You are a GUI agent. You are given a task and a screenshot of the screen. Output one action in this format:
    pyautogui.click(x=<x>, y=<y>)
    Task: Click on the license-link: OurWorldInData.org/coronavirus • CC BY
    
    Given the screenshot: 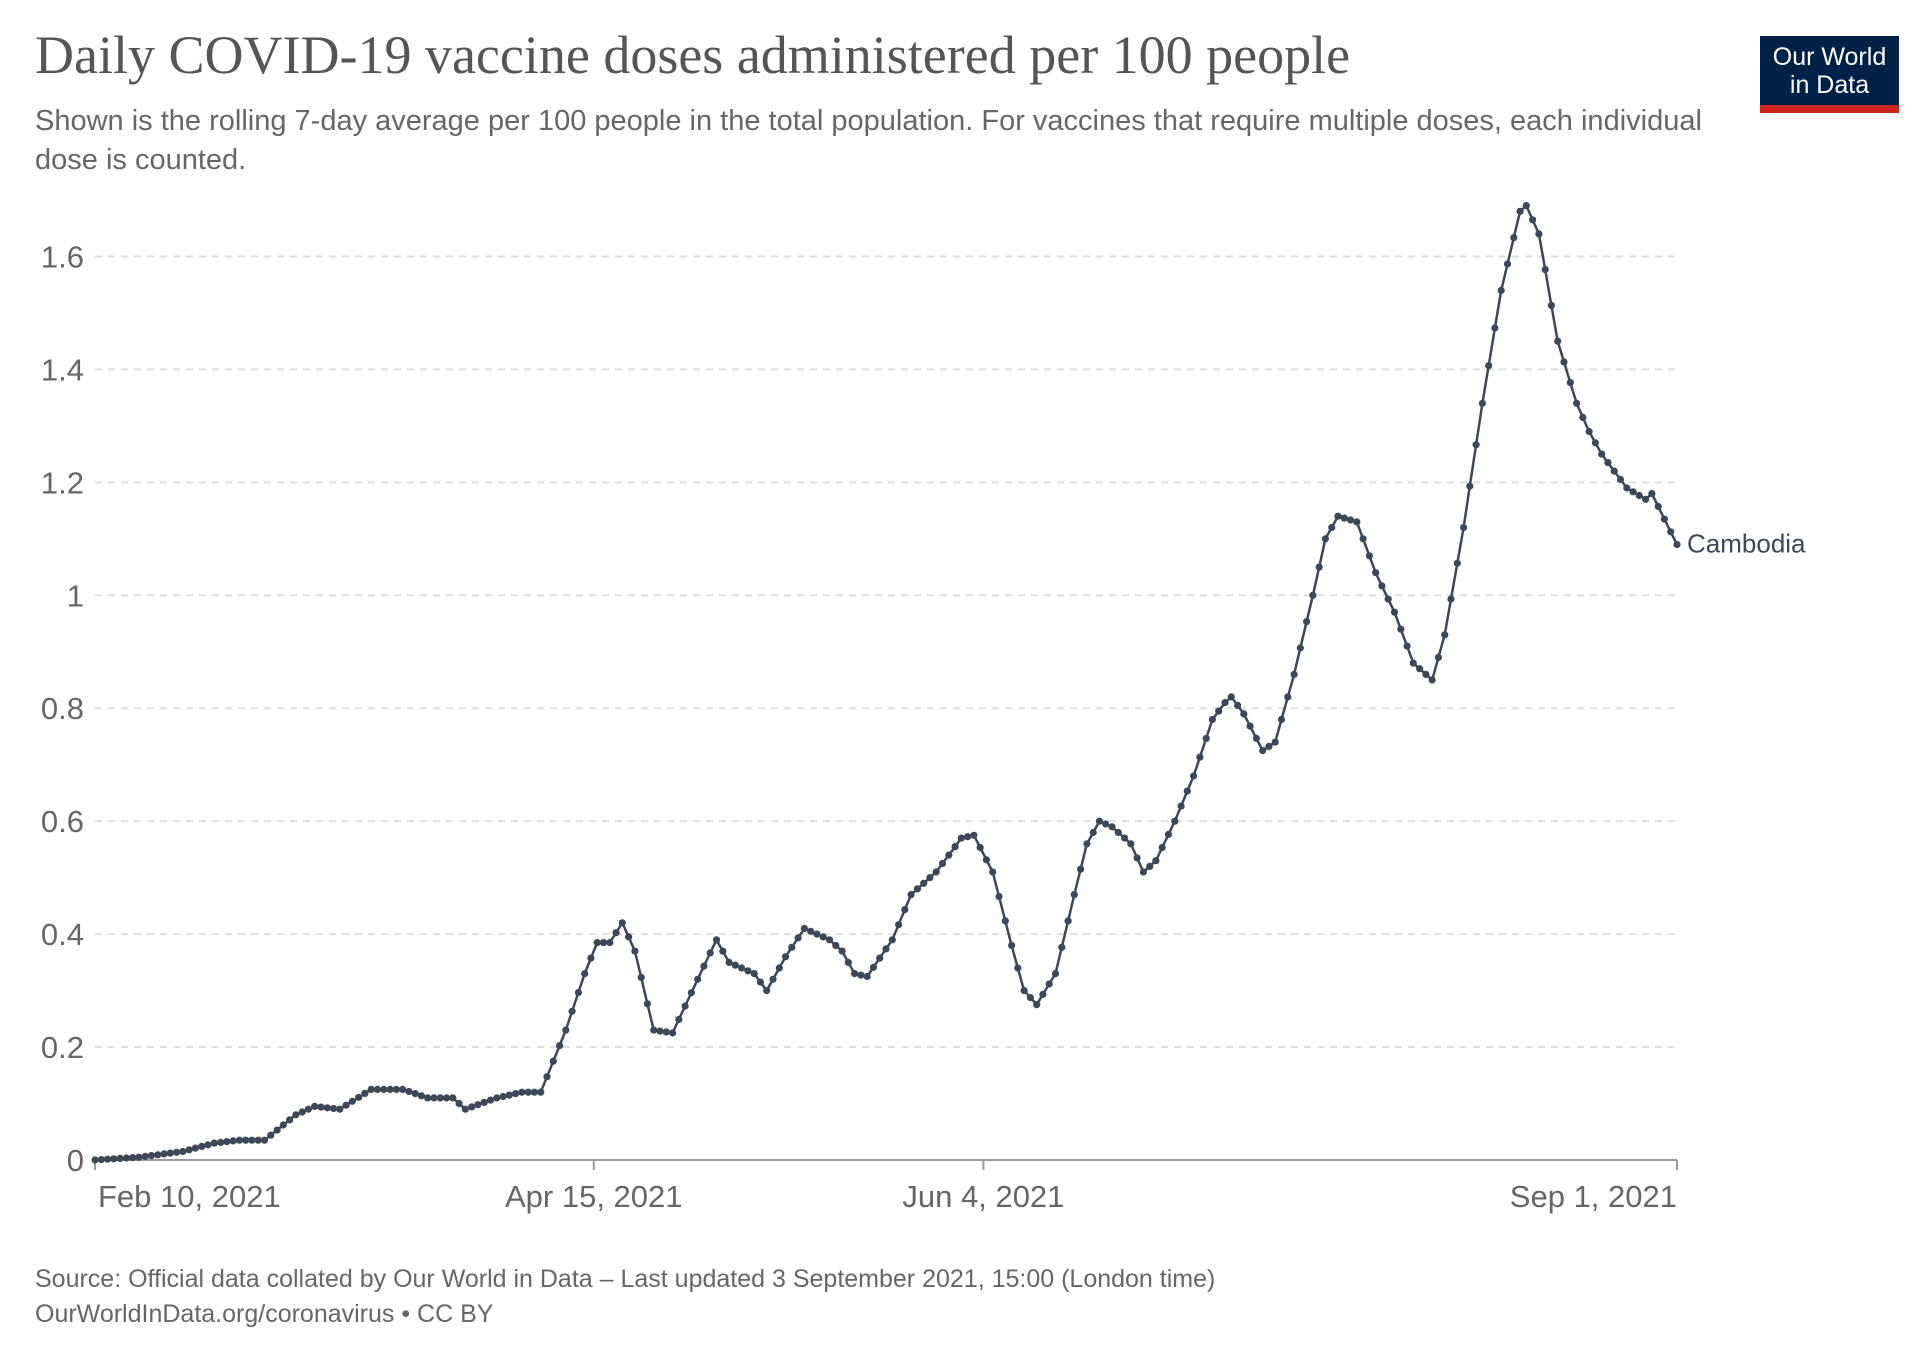 What is the action you would take?
    pyautogui.click(x=264, y=1314)
    